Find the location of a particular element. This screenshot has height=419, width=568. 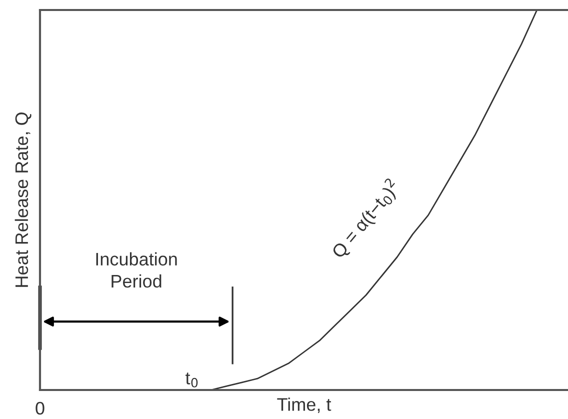

annotation: Incubation Period is located at coordinates (136, 270).